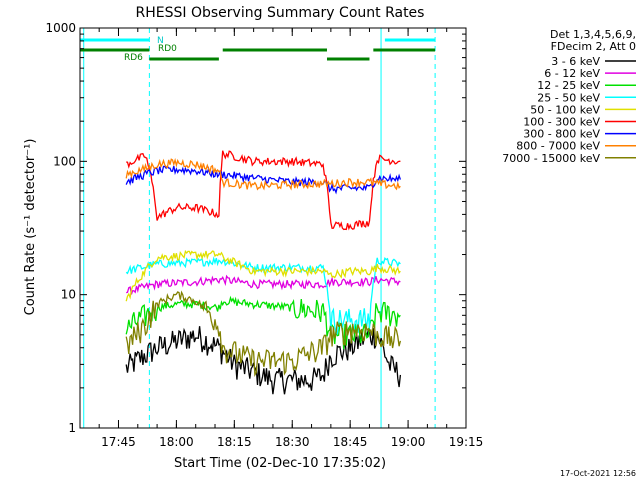 The width and height of the screenshot is (640, 484). Describe the element at coordinates (176, 442) in the screenshot. I see `x-tick-label-1: 18:00` at that location.